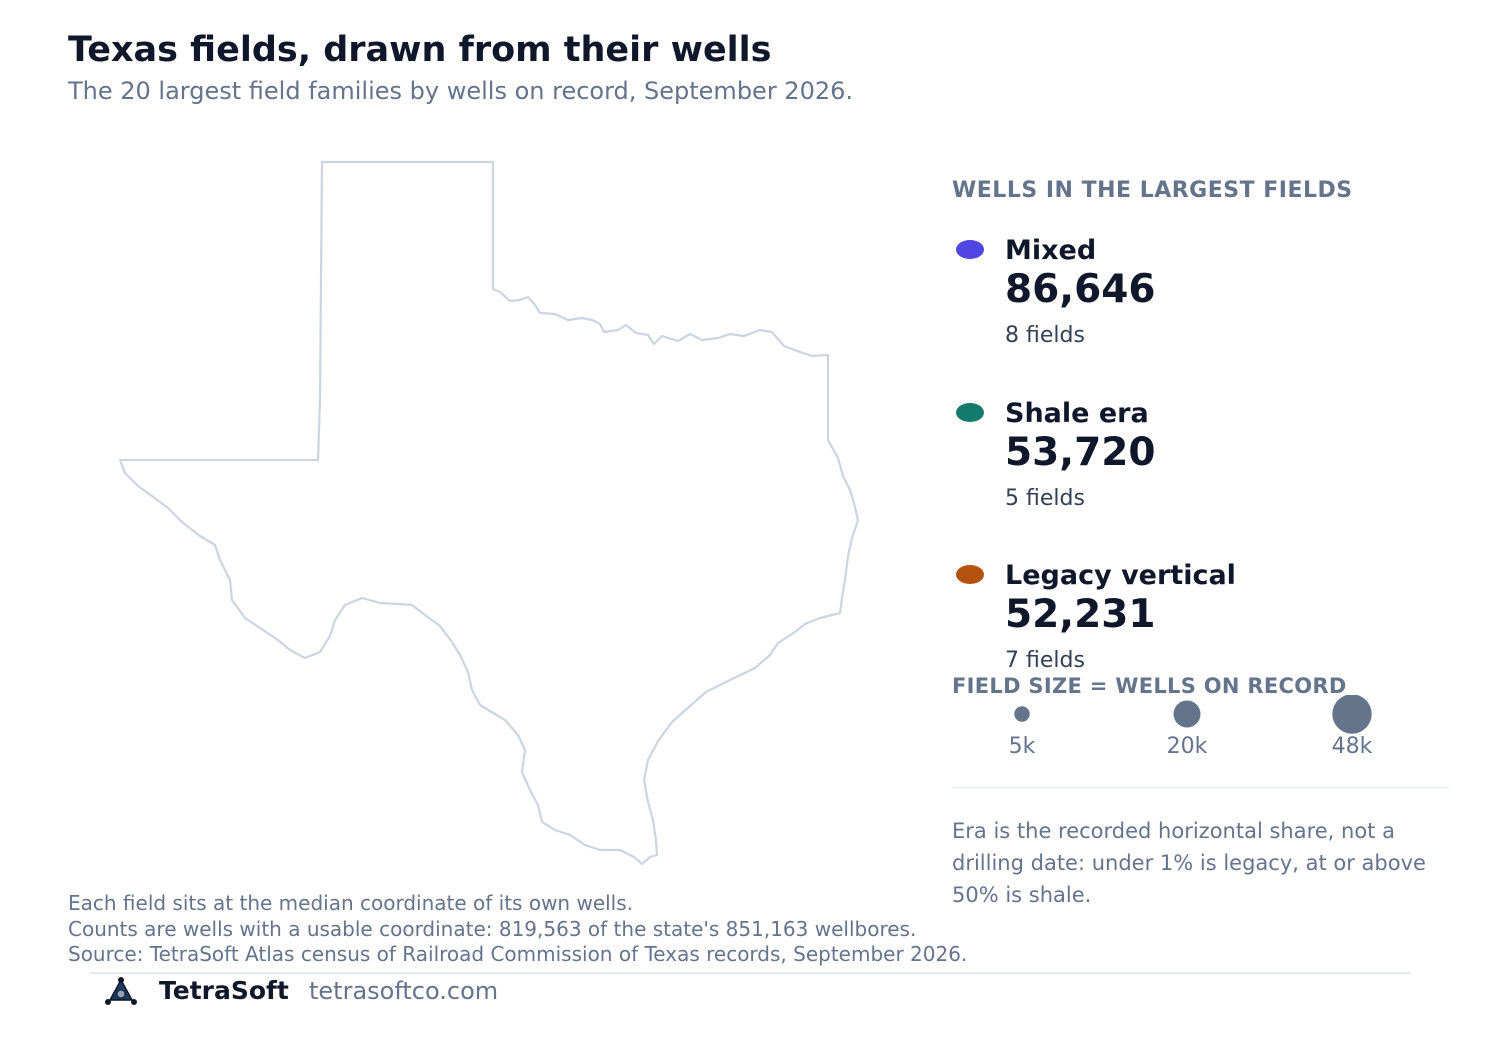  I want to click on size-key-label: 20k, so click(1187, 746).